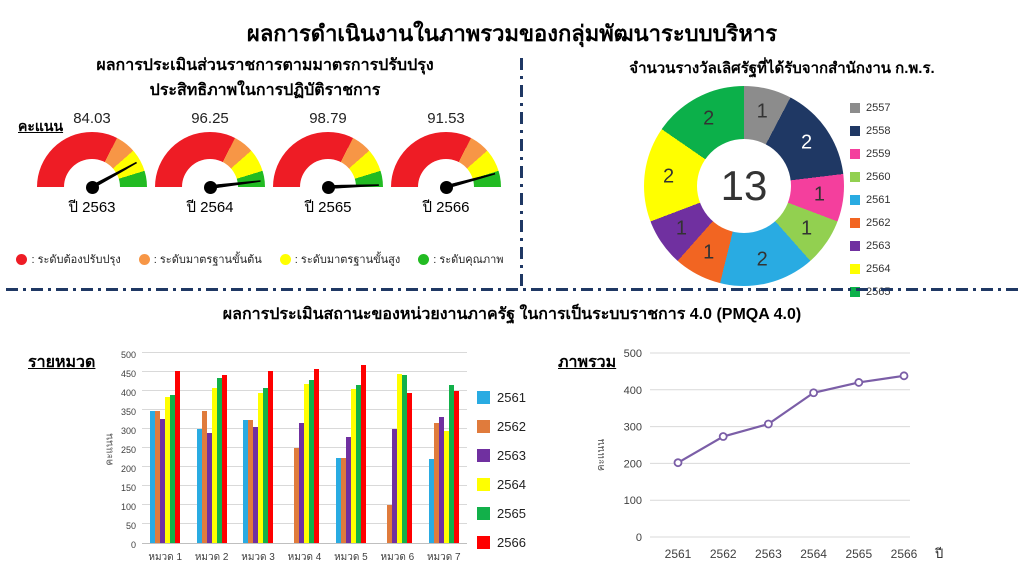 The image size is (1024, 581). Describe the element at coordinates (878, 268) in the screenshot. I see `awards-legend-label: 2564` at that location.